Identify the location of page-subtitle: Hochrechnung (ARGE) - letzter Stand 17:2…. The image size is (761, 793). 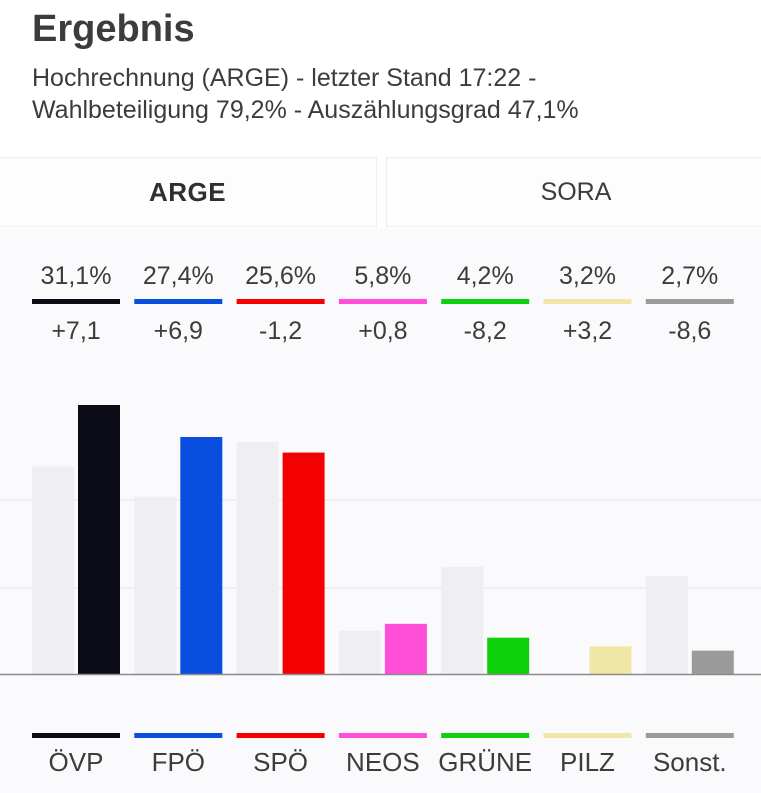
(382, 94).